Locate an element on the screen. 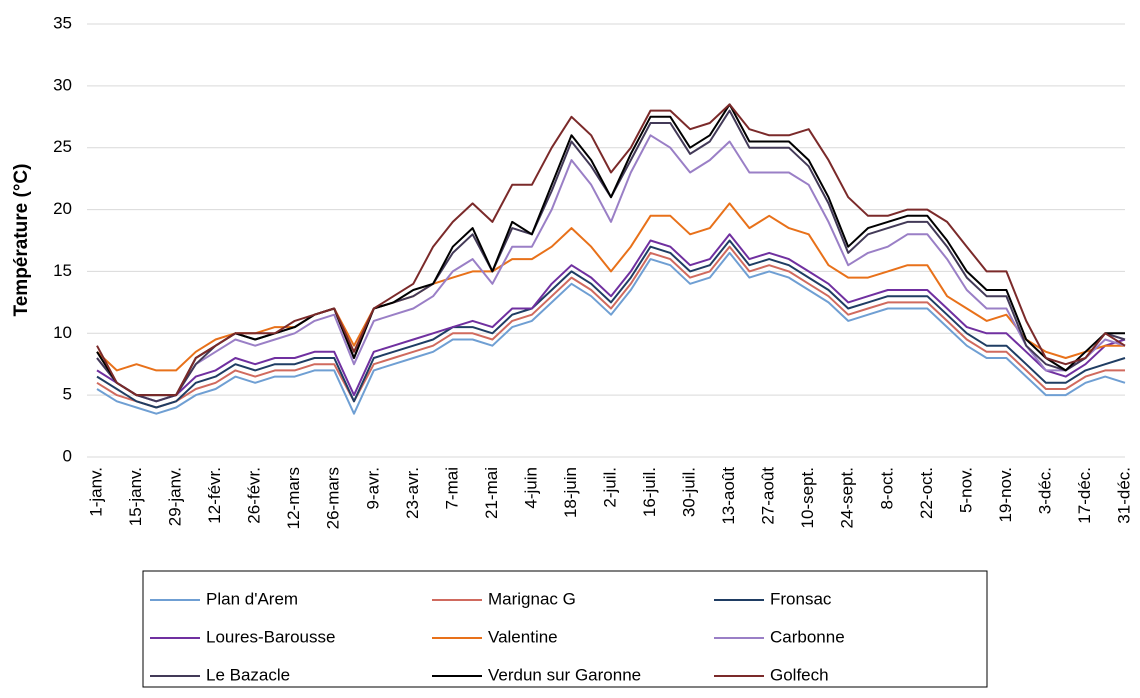 This screenshot has width=1140, height=698. x-tick-label: 16-juil. is located at coordinates (649, 492).